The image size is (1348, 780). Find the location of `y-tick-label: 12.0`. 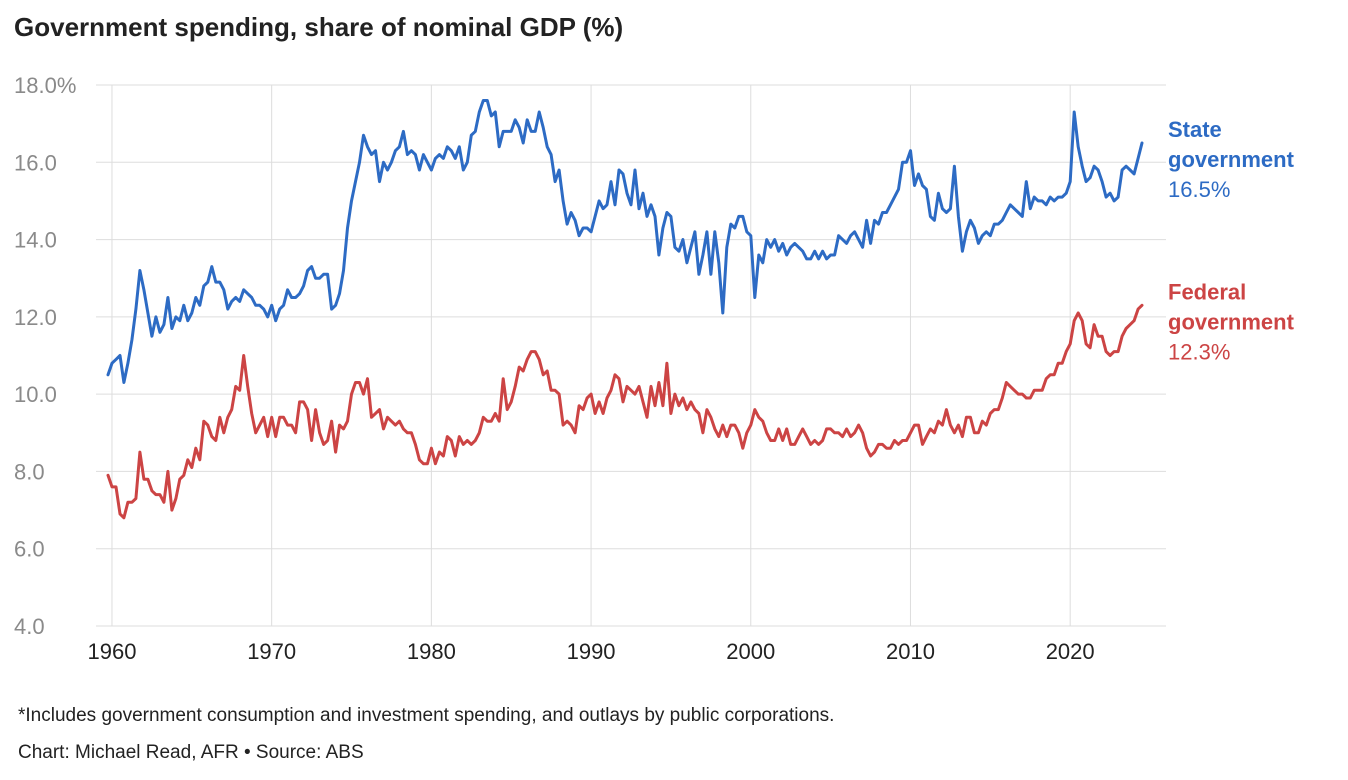

y-tick-label: 12.0 is located at coordinates (35, 317).